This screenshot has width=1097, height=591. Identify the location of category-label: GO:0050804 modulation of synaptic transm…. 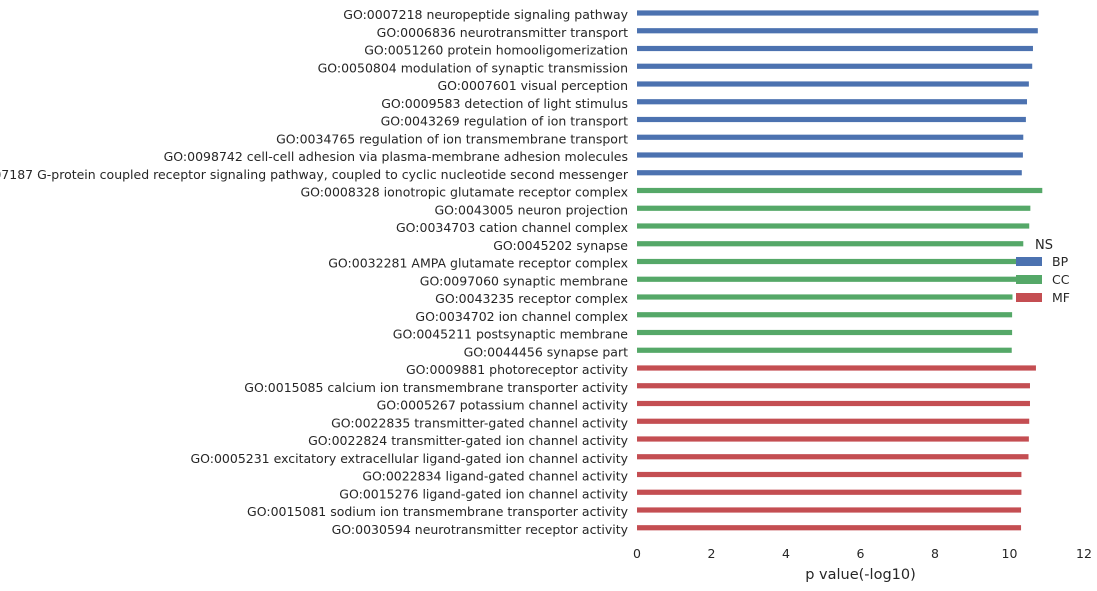
(473, 67).